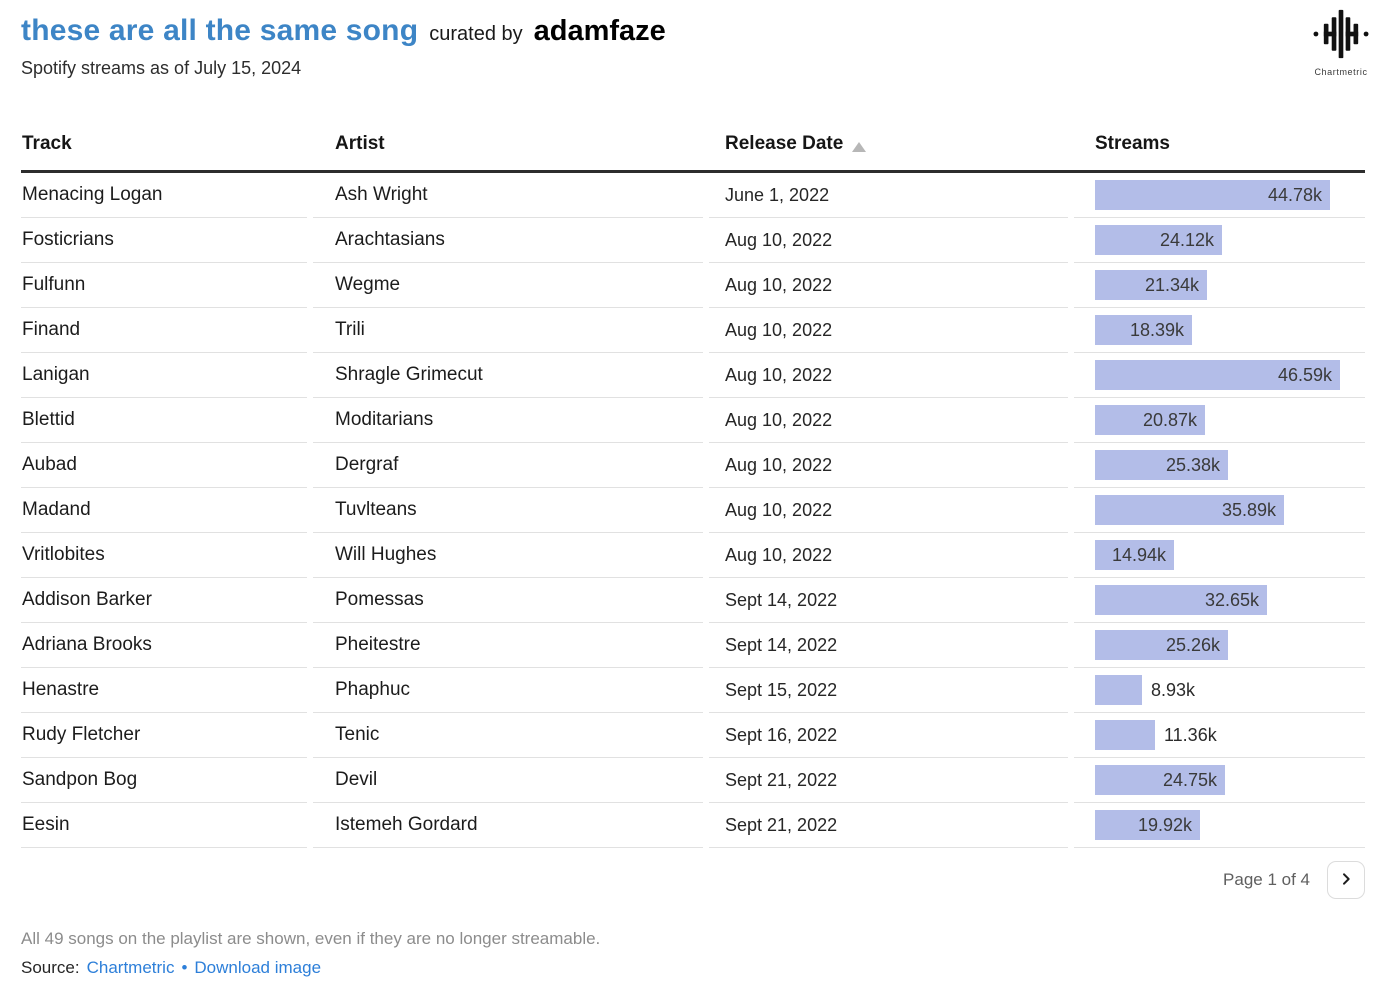  Describe the element at coordinates (1219, 555) in the screenshot. I see `streams-cell: 14.94k` at that location.